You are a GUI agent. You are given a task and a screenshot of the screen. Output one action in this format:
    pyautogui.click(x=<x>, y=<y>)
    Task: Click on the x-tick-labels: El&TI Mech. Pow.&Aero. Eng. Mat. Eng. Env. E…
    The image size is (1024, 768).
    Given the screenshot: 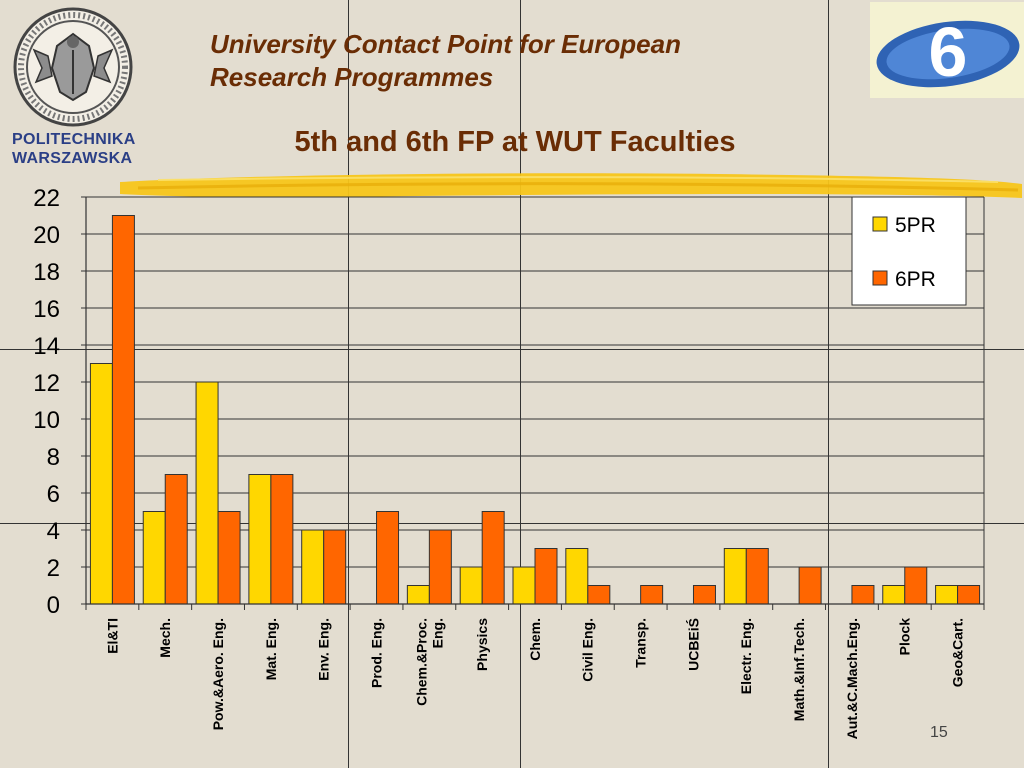 What is the action you would take?
    pyautogui.click(x=534, y=679)
    